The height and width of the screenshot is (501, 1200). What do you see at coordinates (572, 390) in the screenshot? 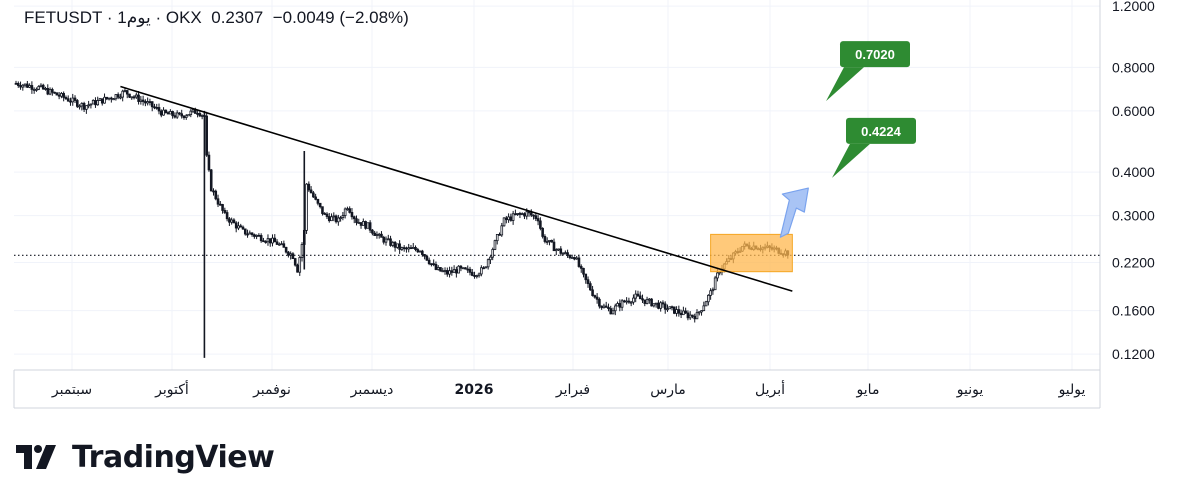
I see `x-tick-label: فبراير` at bounding box center [572, 390].